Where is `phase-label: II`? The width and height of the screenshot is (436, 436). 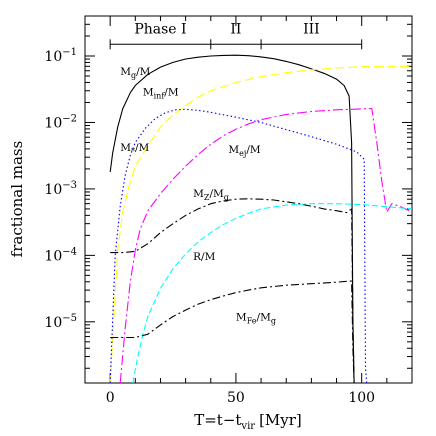
phase-label: II is located at coordinates (235, 29).